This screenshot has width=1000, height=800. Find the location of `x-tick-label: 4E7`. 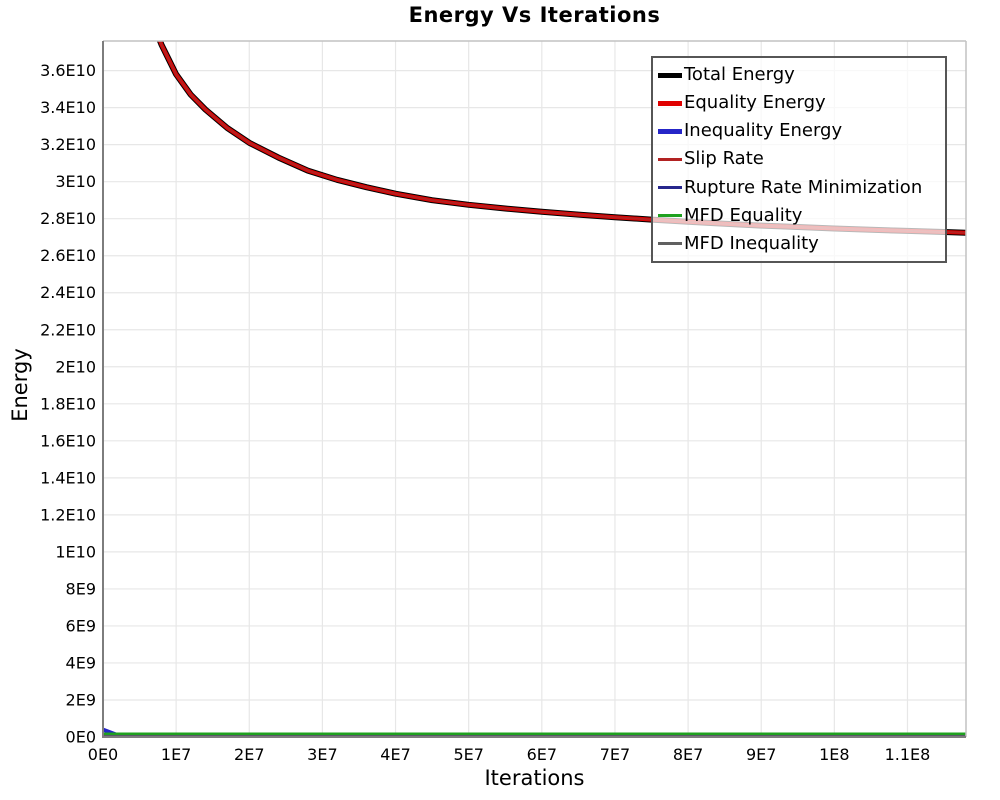

x-tick-label: 4E7 is located at coordinates (395, 754).